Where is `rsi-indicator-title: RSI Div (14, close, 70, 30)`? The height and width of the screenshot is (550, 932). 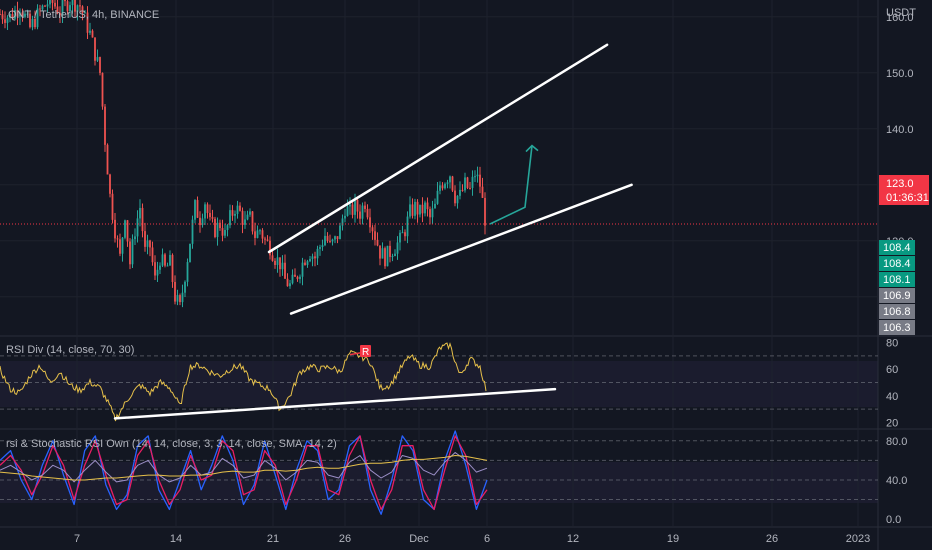 rsi-indicator-title: RSI Div (14, close, 70, 30) is located at coordinates (70, 350).